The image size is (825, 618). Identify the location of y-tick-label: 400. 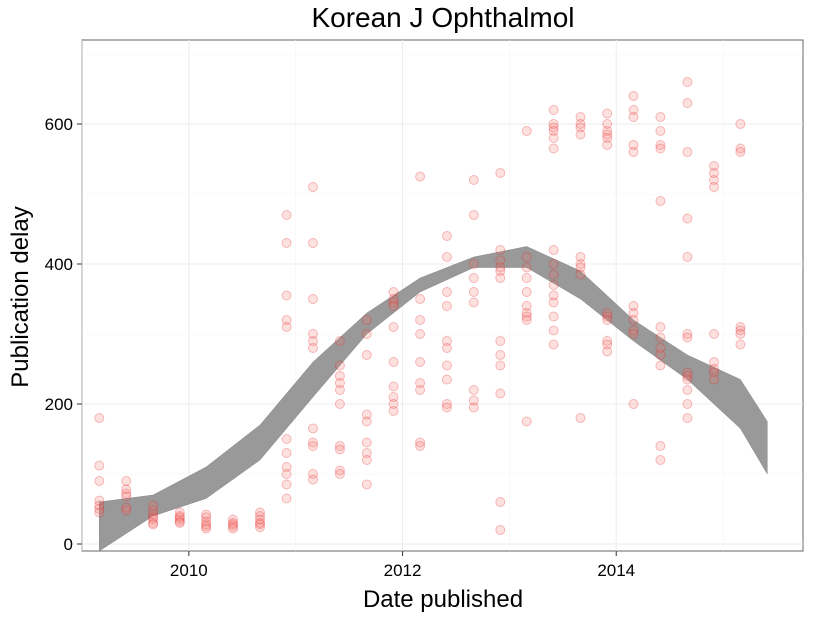
(59, 264).